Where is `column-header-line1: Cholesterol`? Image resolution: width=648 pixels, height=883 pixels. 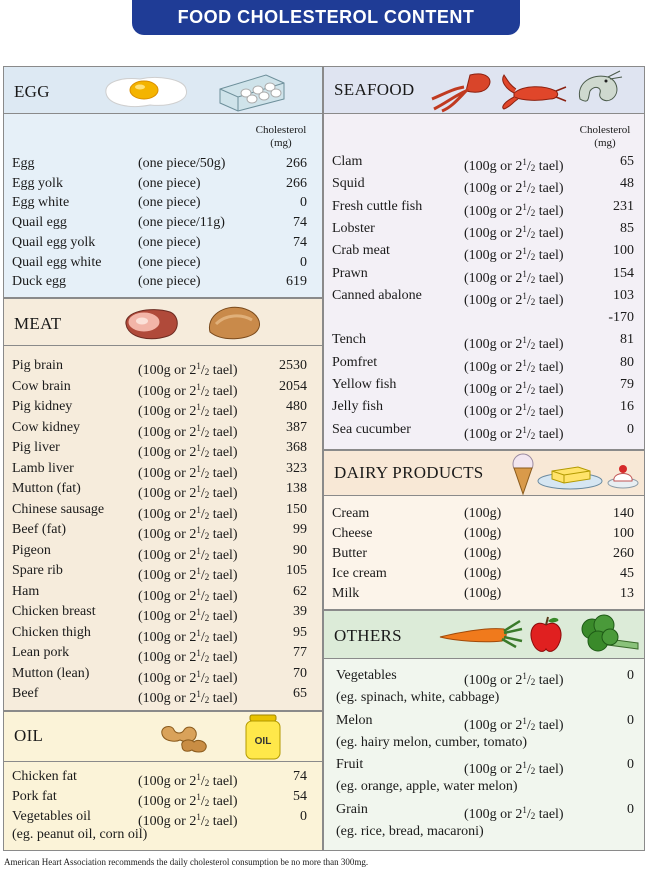
column-header-line1: Cholesterol is located at coordinates (281, 130).